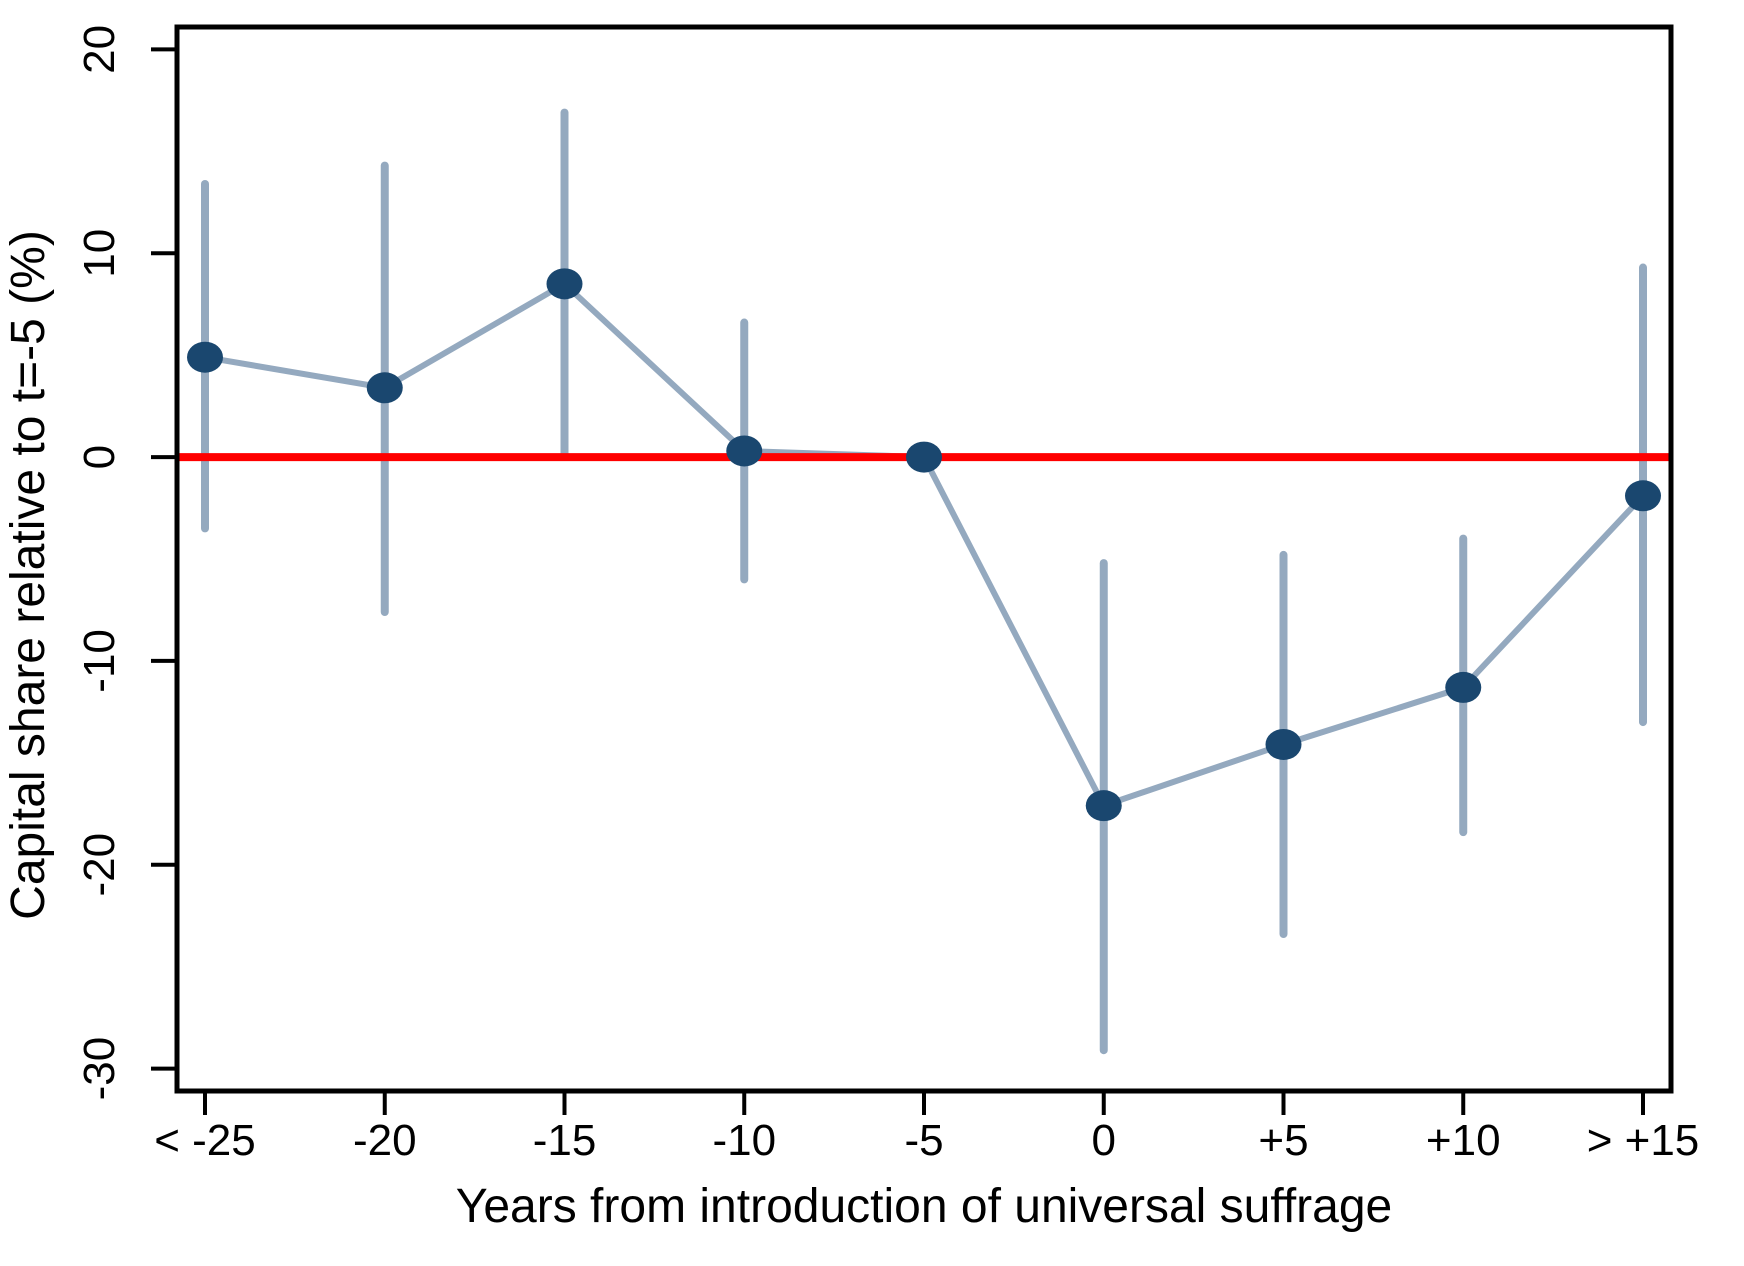  I want to click on x-axis-tick-label: 0, so click(1104, 1140).